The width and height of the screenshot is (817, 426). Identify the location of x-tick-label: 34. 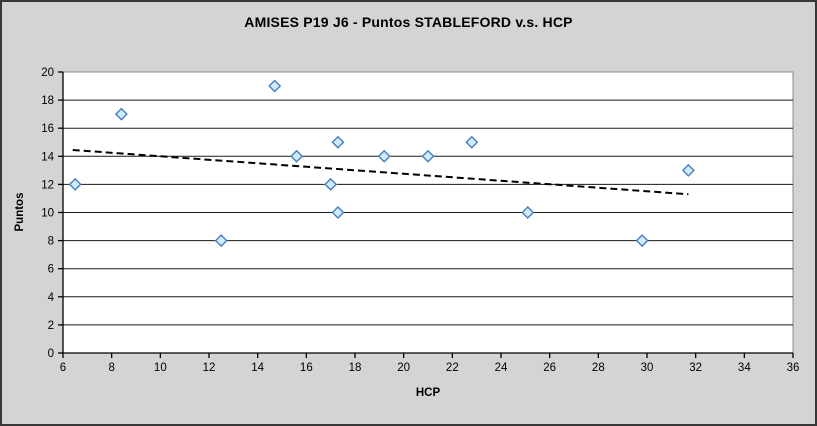
(744, 368).